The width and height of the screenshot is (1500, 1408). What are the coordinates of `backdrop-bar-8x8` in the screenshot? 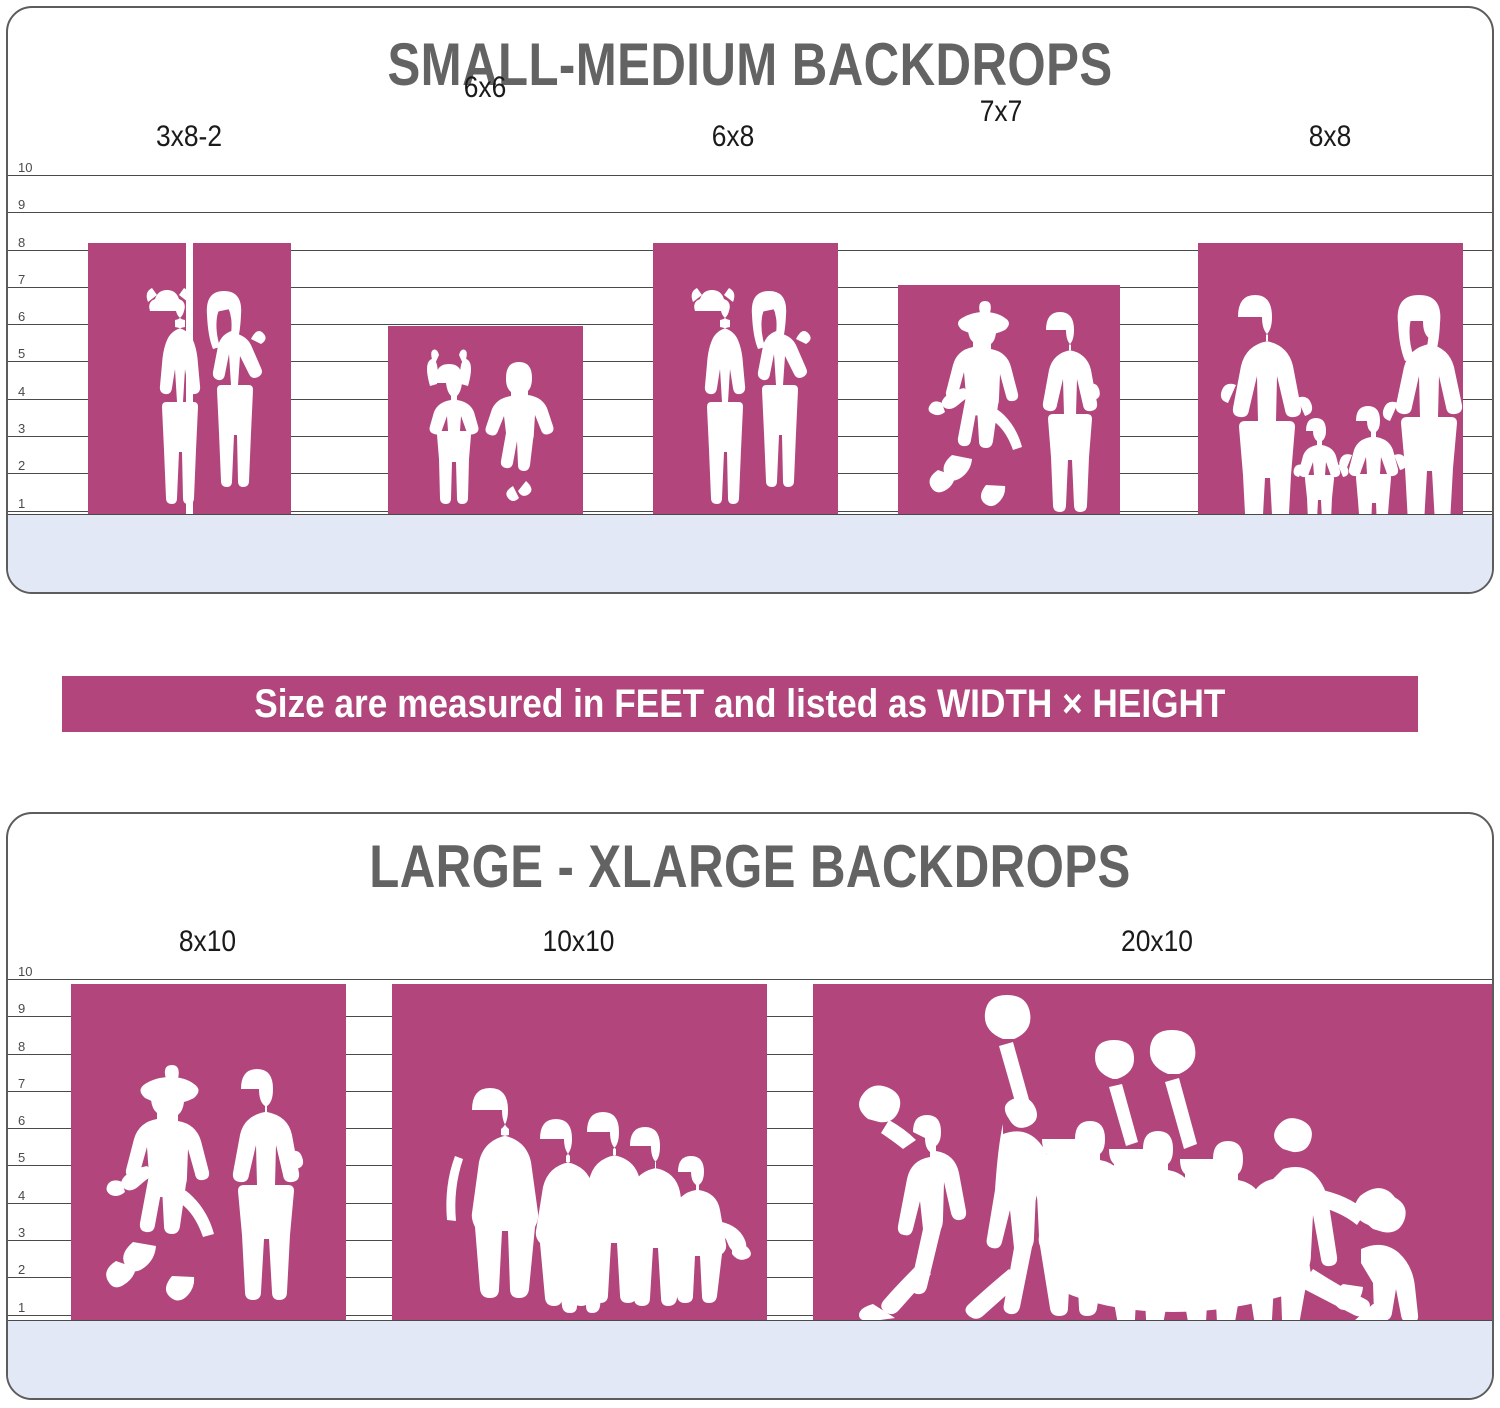 It's located at (1330, 380).